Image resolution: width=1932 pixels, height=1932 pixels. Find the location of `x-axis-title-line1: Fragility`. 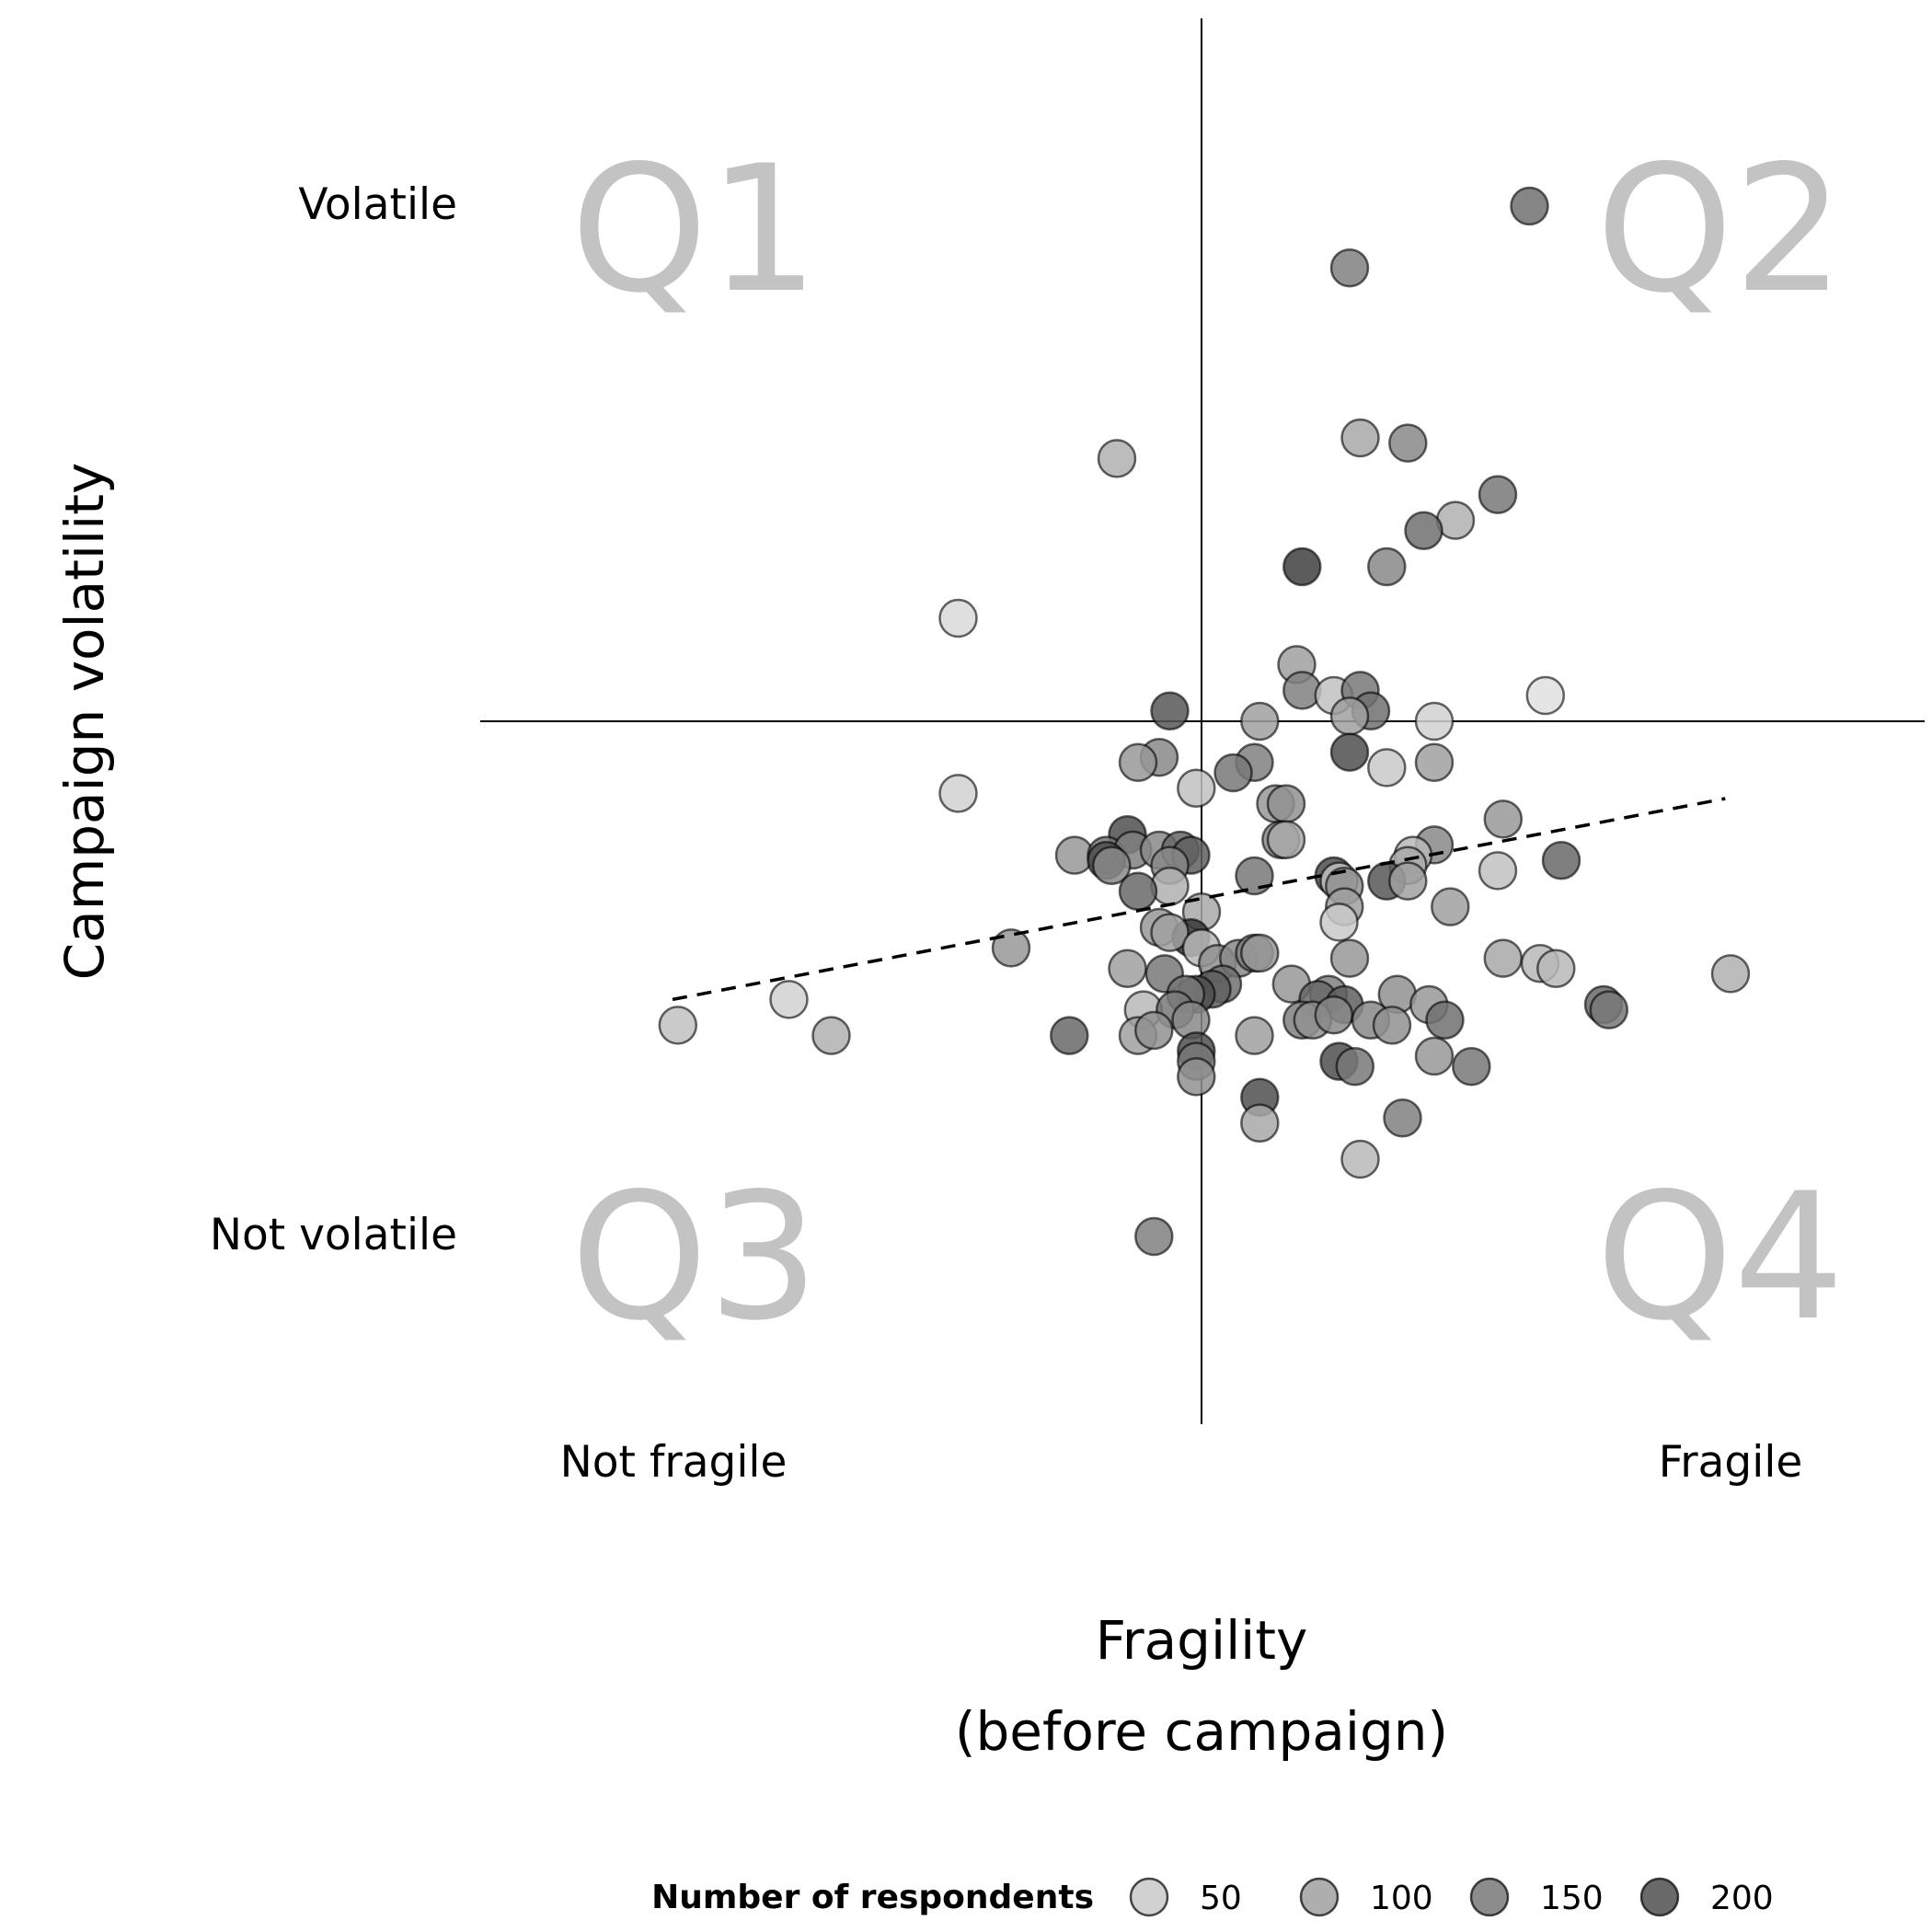

x-axis-title-line1: Fragility is located at coordinates (1202, 1640).